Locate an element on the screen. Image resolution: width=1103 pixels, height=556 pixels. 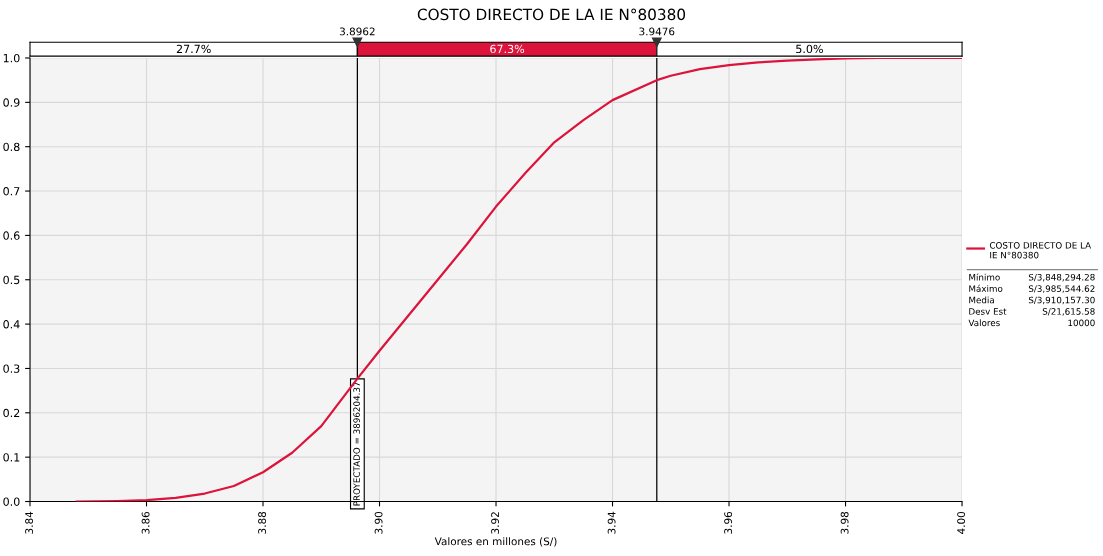
y-tick-label: 0.6 is located at coordinates (11, 235).